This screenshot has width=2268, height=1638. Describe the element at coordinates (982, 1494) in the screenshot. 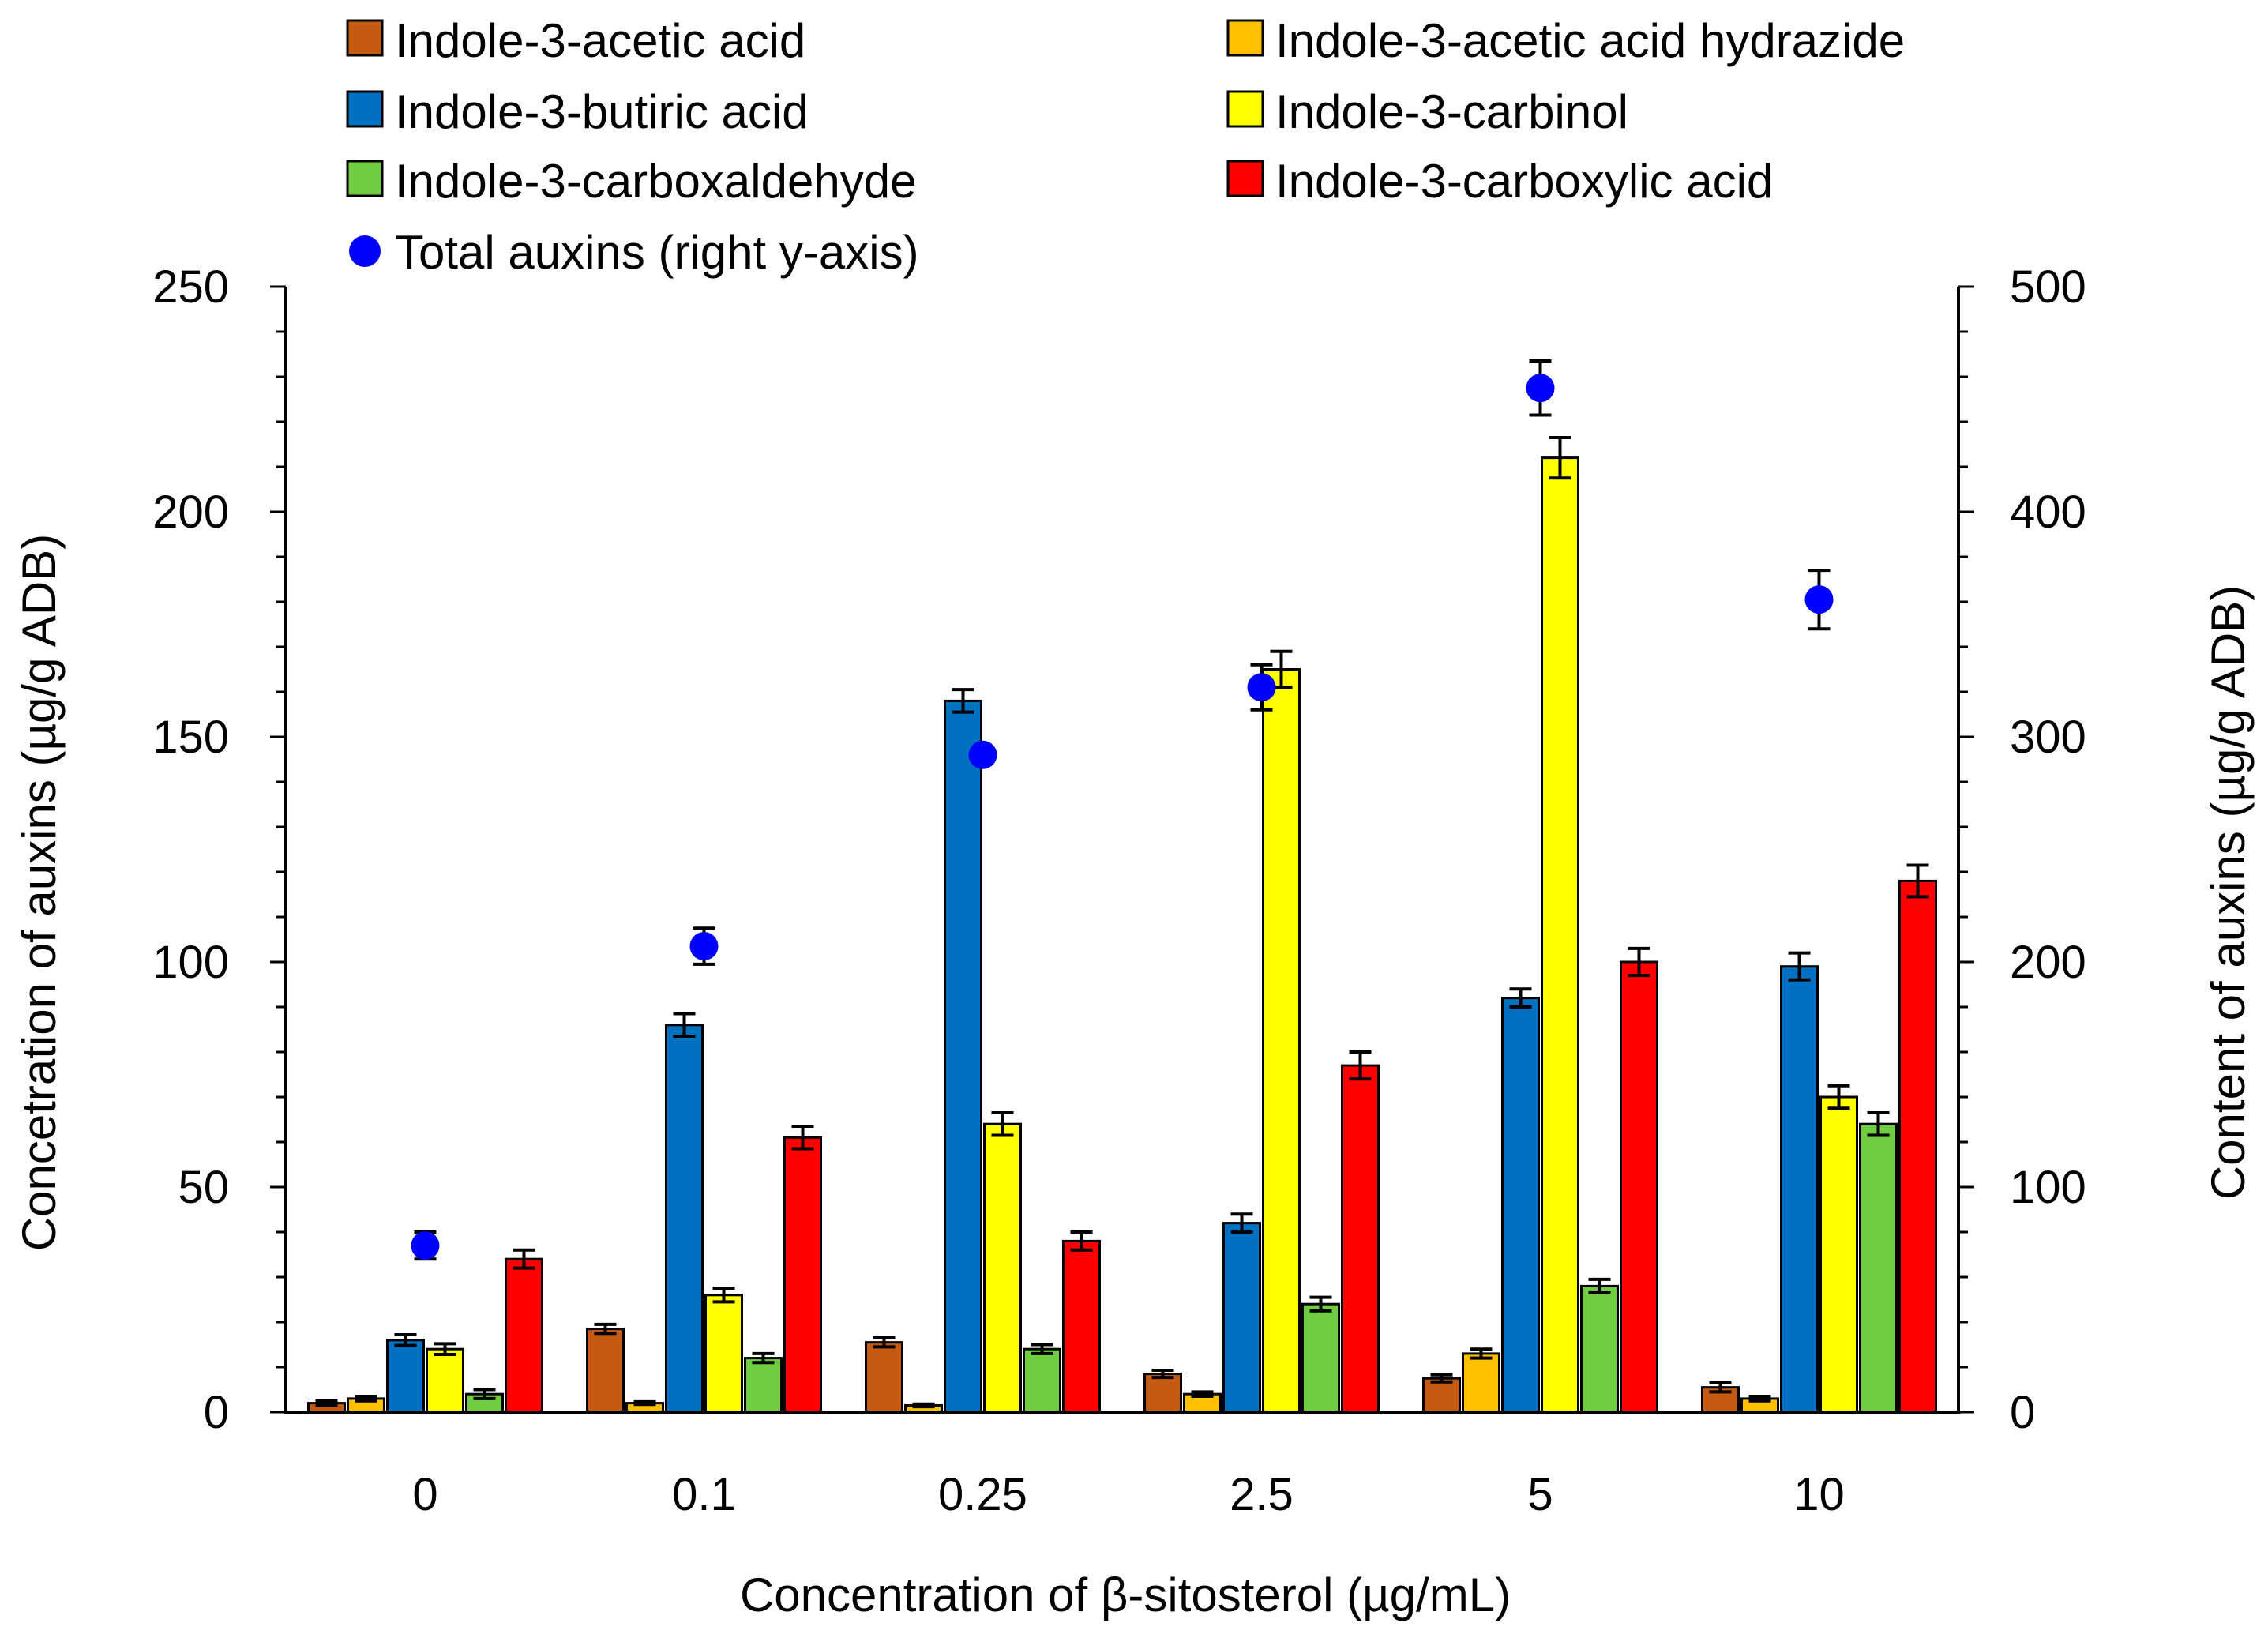

I see `x-tick-label: 0.25` at that location.